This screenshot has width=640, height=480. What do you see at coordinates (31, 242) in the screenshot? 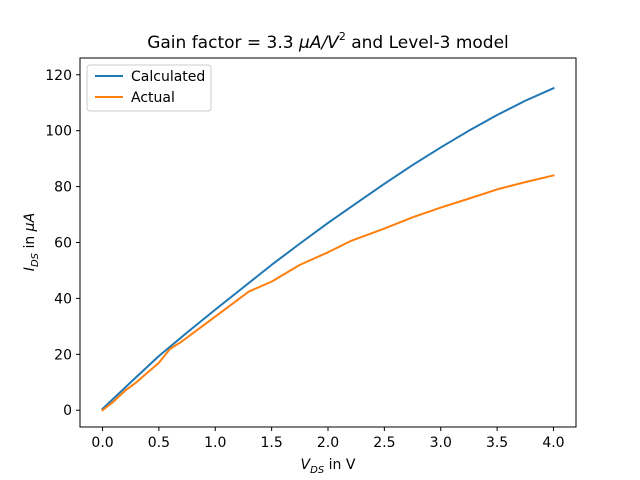
I see `y-axis-label: IDS in μA` at bounding box center [31, 242].